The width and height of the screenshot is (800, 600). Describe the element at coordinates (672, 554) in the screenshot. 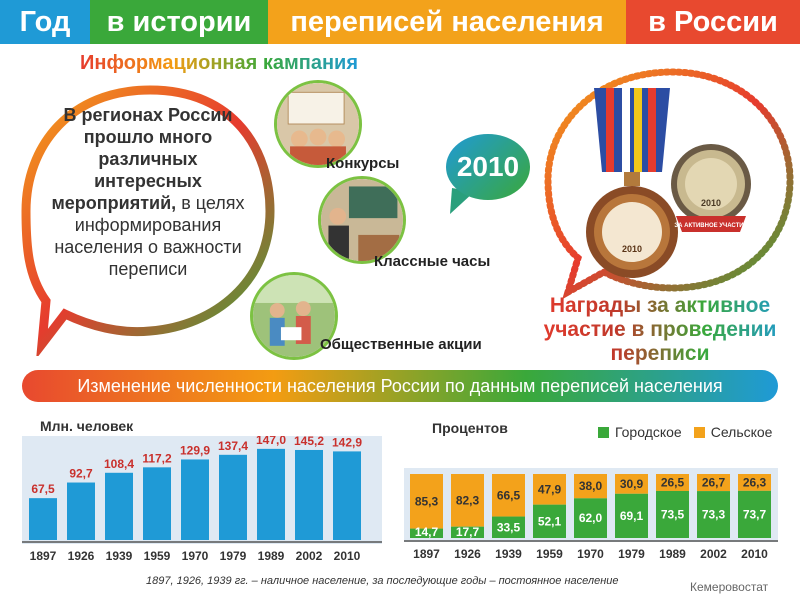

I see `share-year-label: 1989` at that location.